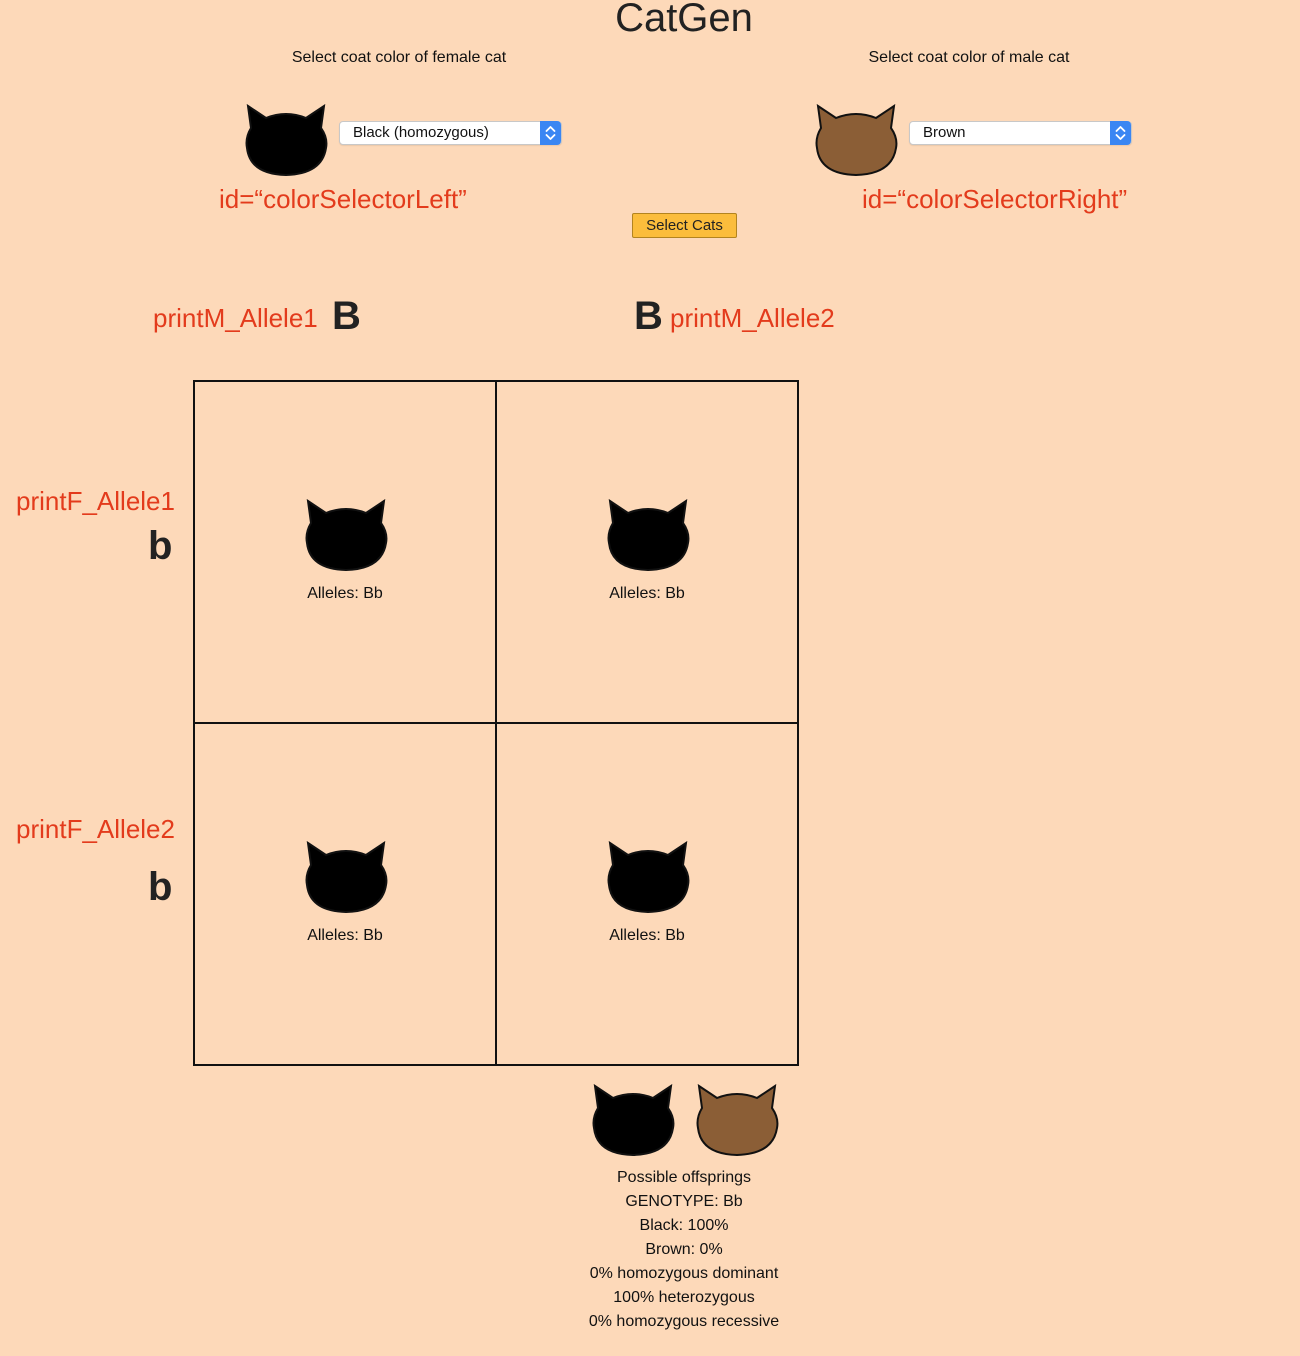 The width and height of the screenshot is (1300, 1356). I want to click on color-selector-left: Black (homozygous), so click(450, 133).